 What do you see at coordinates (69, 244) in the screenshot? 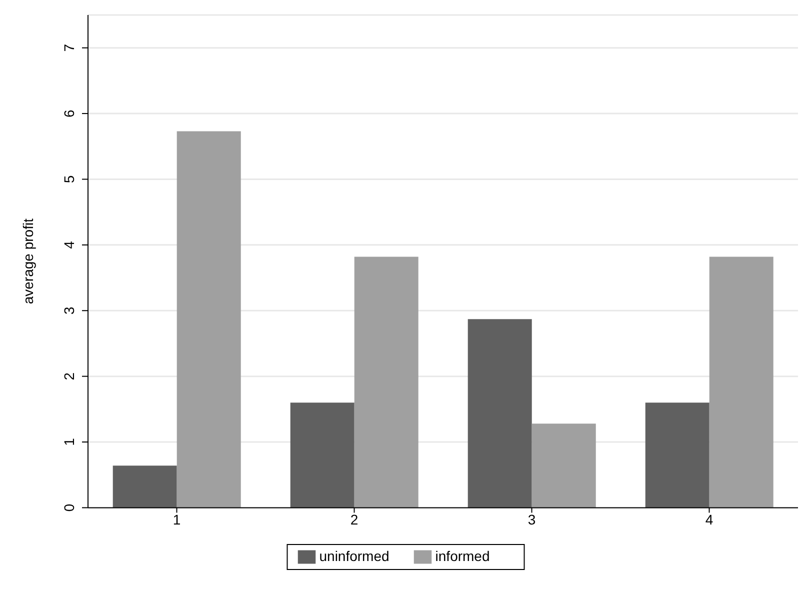
I see `y-tick-label: 4` at bounding box center [69, 244].